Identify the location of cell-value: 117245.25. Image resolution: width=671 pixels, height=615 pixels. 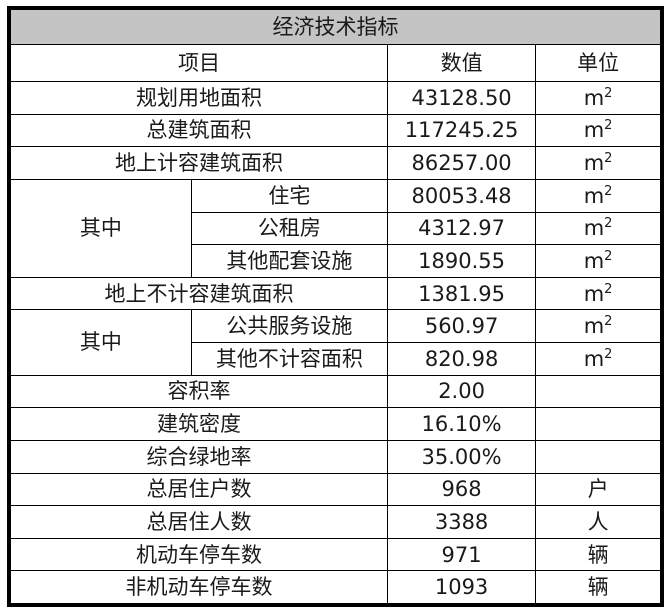
(461, 130).